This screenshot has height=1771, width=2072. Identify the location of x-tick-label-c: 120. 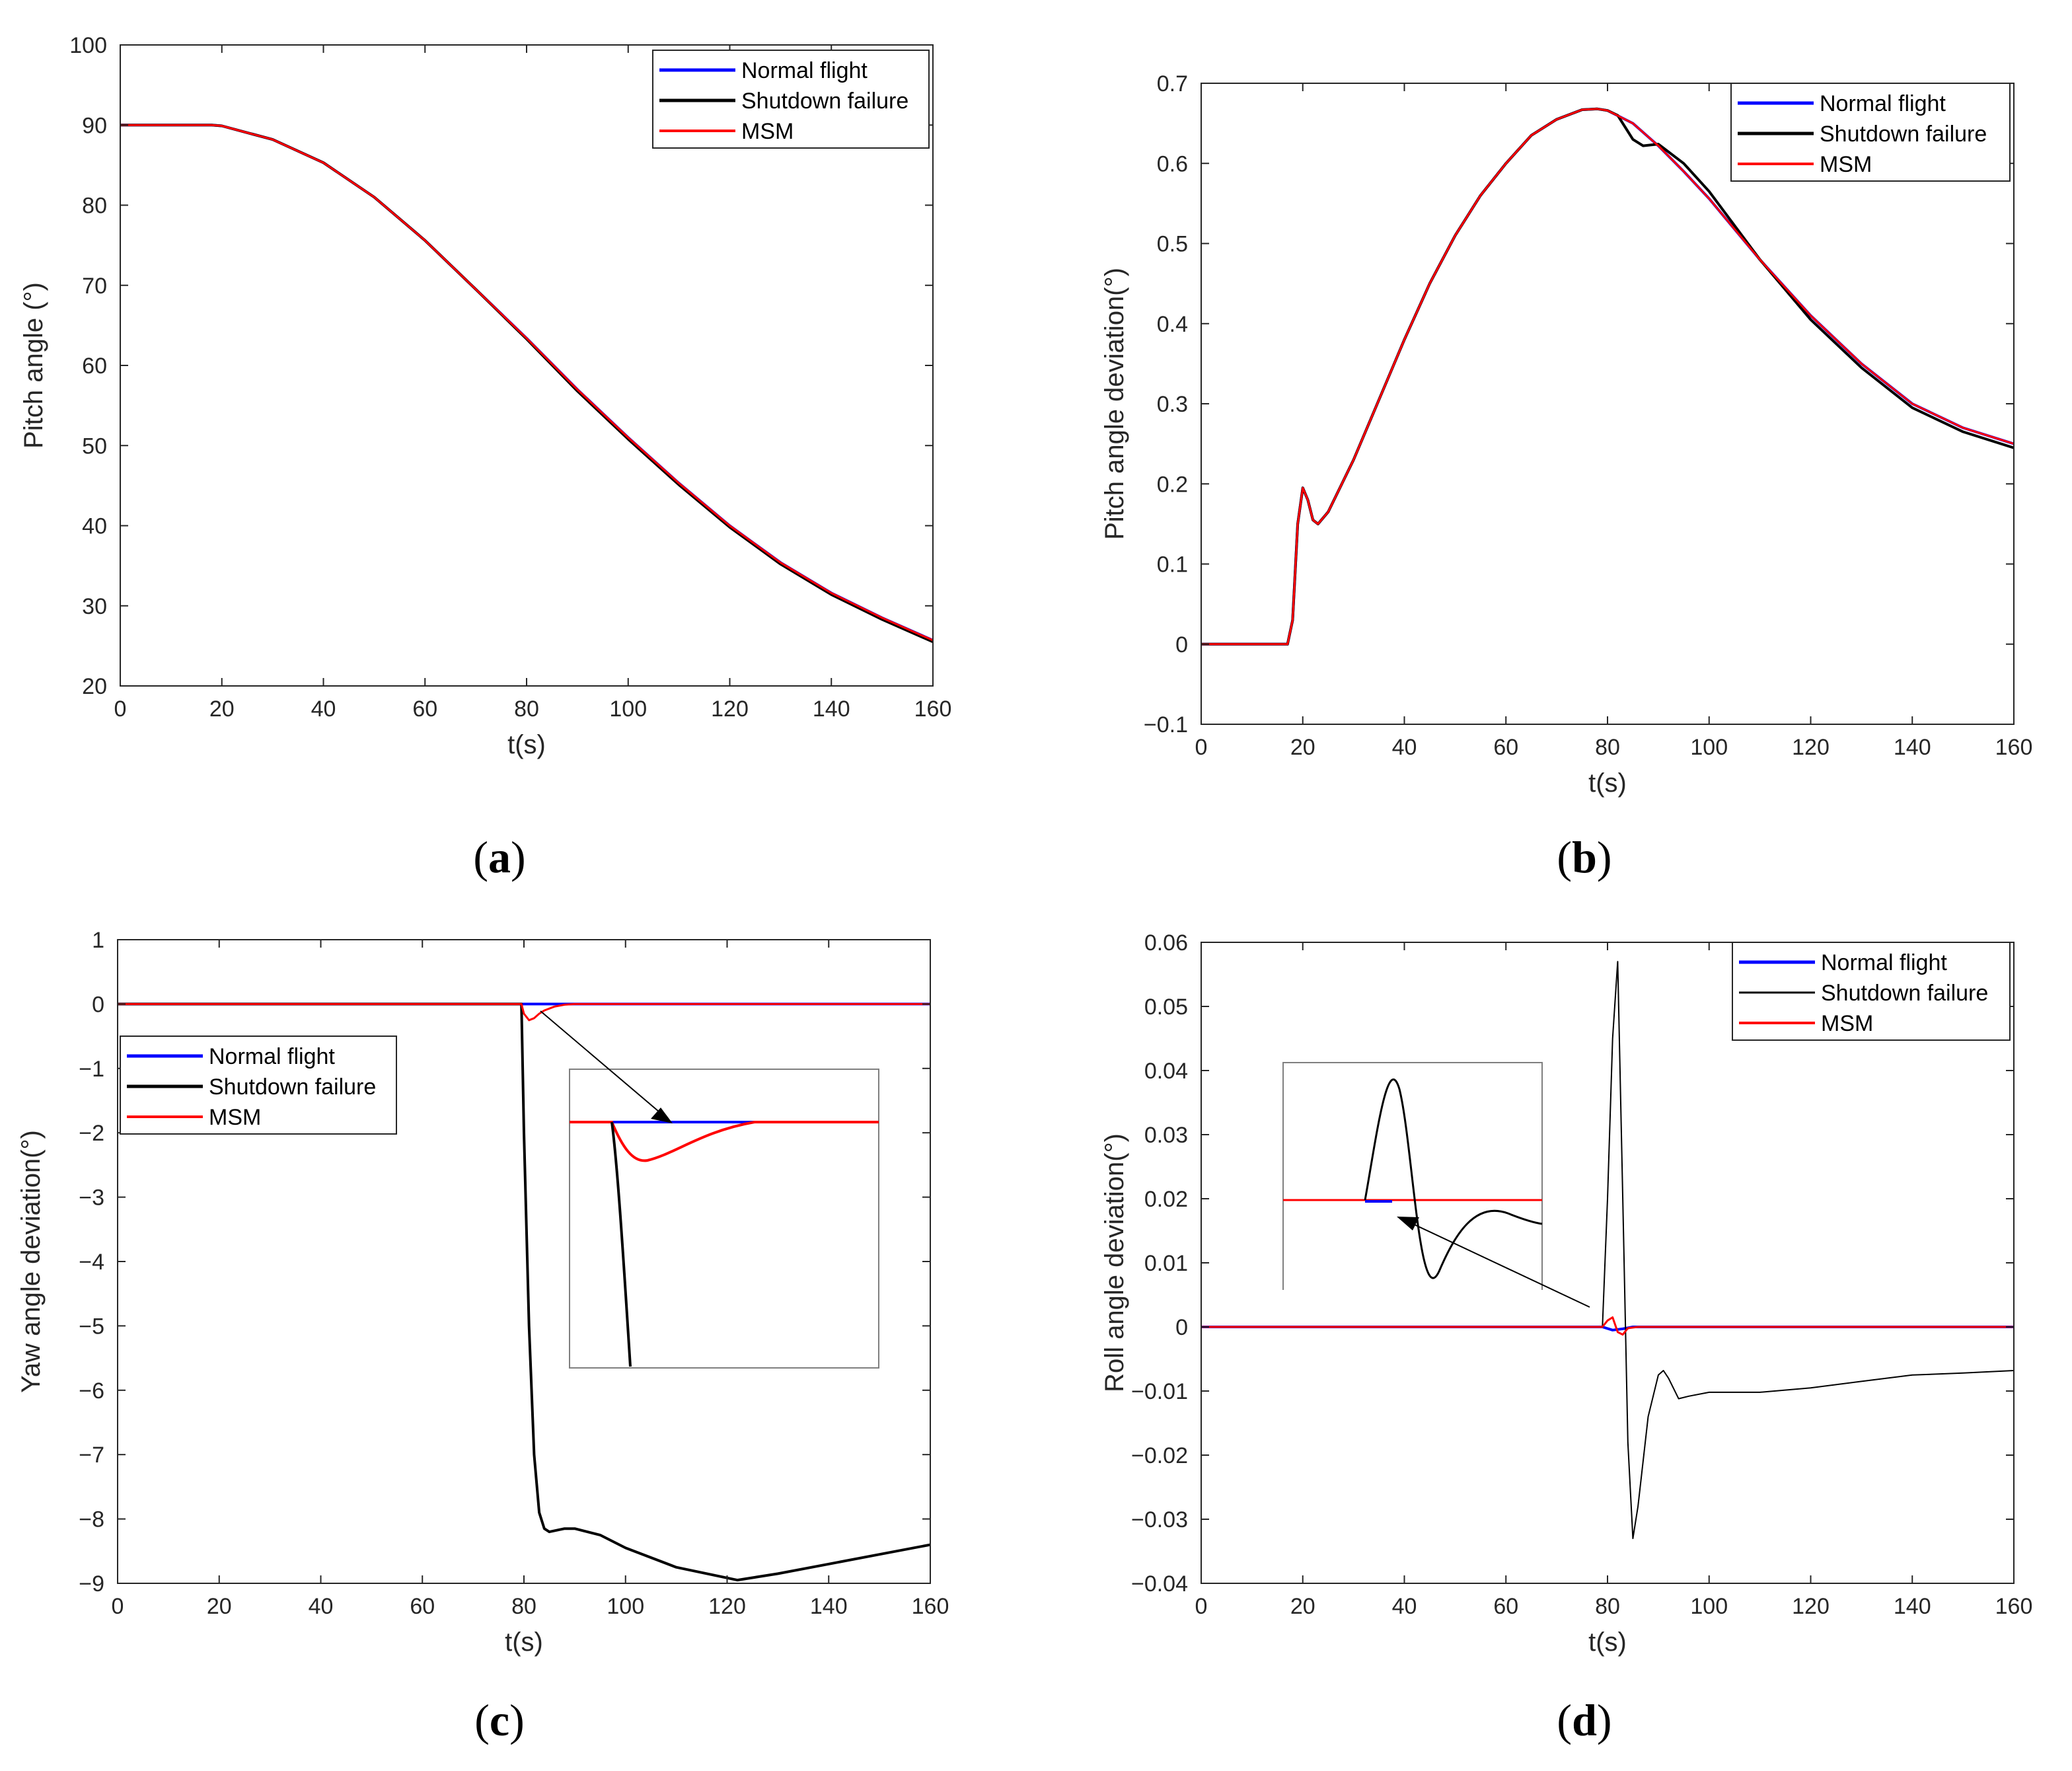
(727, 1607).